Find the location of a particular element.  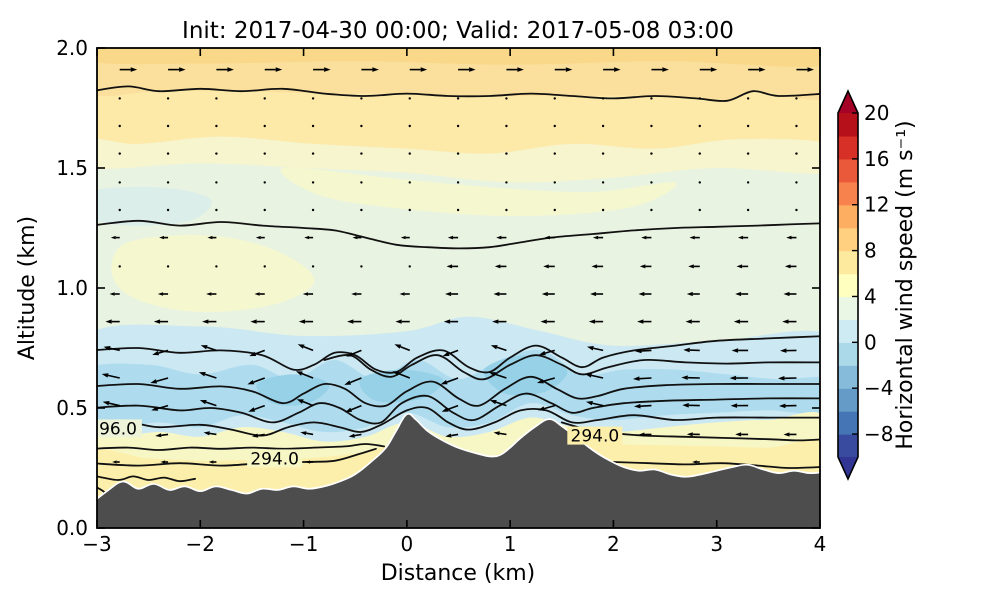

contour-label-bg is located at coordinates (595, 435).